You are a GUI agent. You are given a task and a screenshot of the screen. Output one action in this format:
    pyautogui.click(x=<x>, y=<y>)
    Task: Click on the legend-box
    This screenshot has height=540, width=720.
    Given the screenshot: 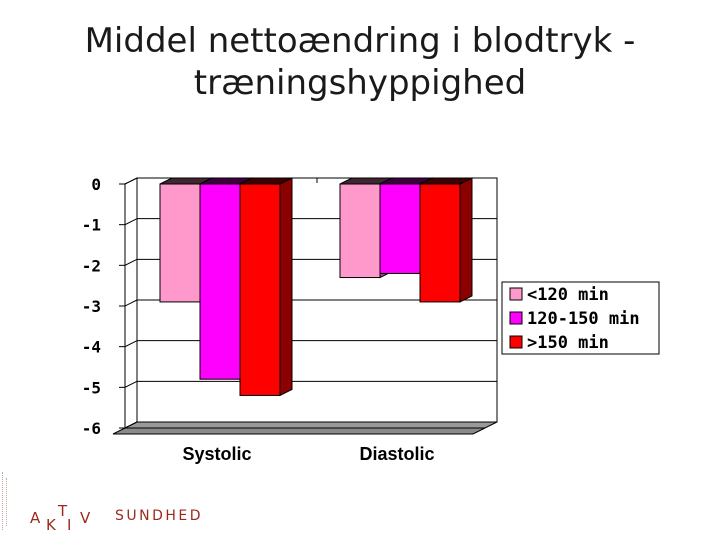 What is the action you would take?
    pyautogui.click(x=580, y=318)
    